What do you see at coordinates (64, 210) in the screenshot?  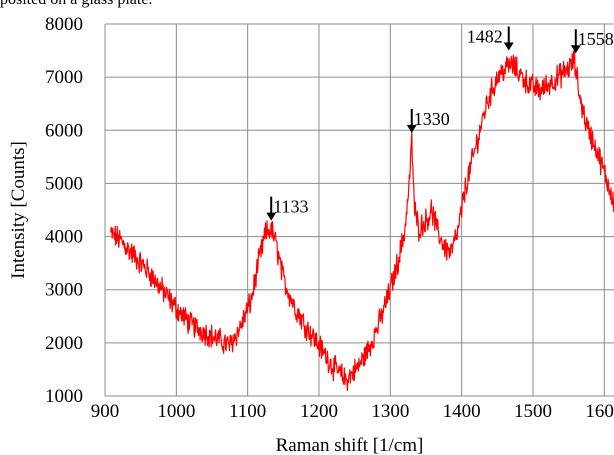 I see `y-tick-labels: 1000 2000 3000 4000 5000 6000 7000 8000` at bounding box center [64, 210].